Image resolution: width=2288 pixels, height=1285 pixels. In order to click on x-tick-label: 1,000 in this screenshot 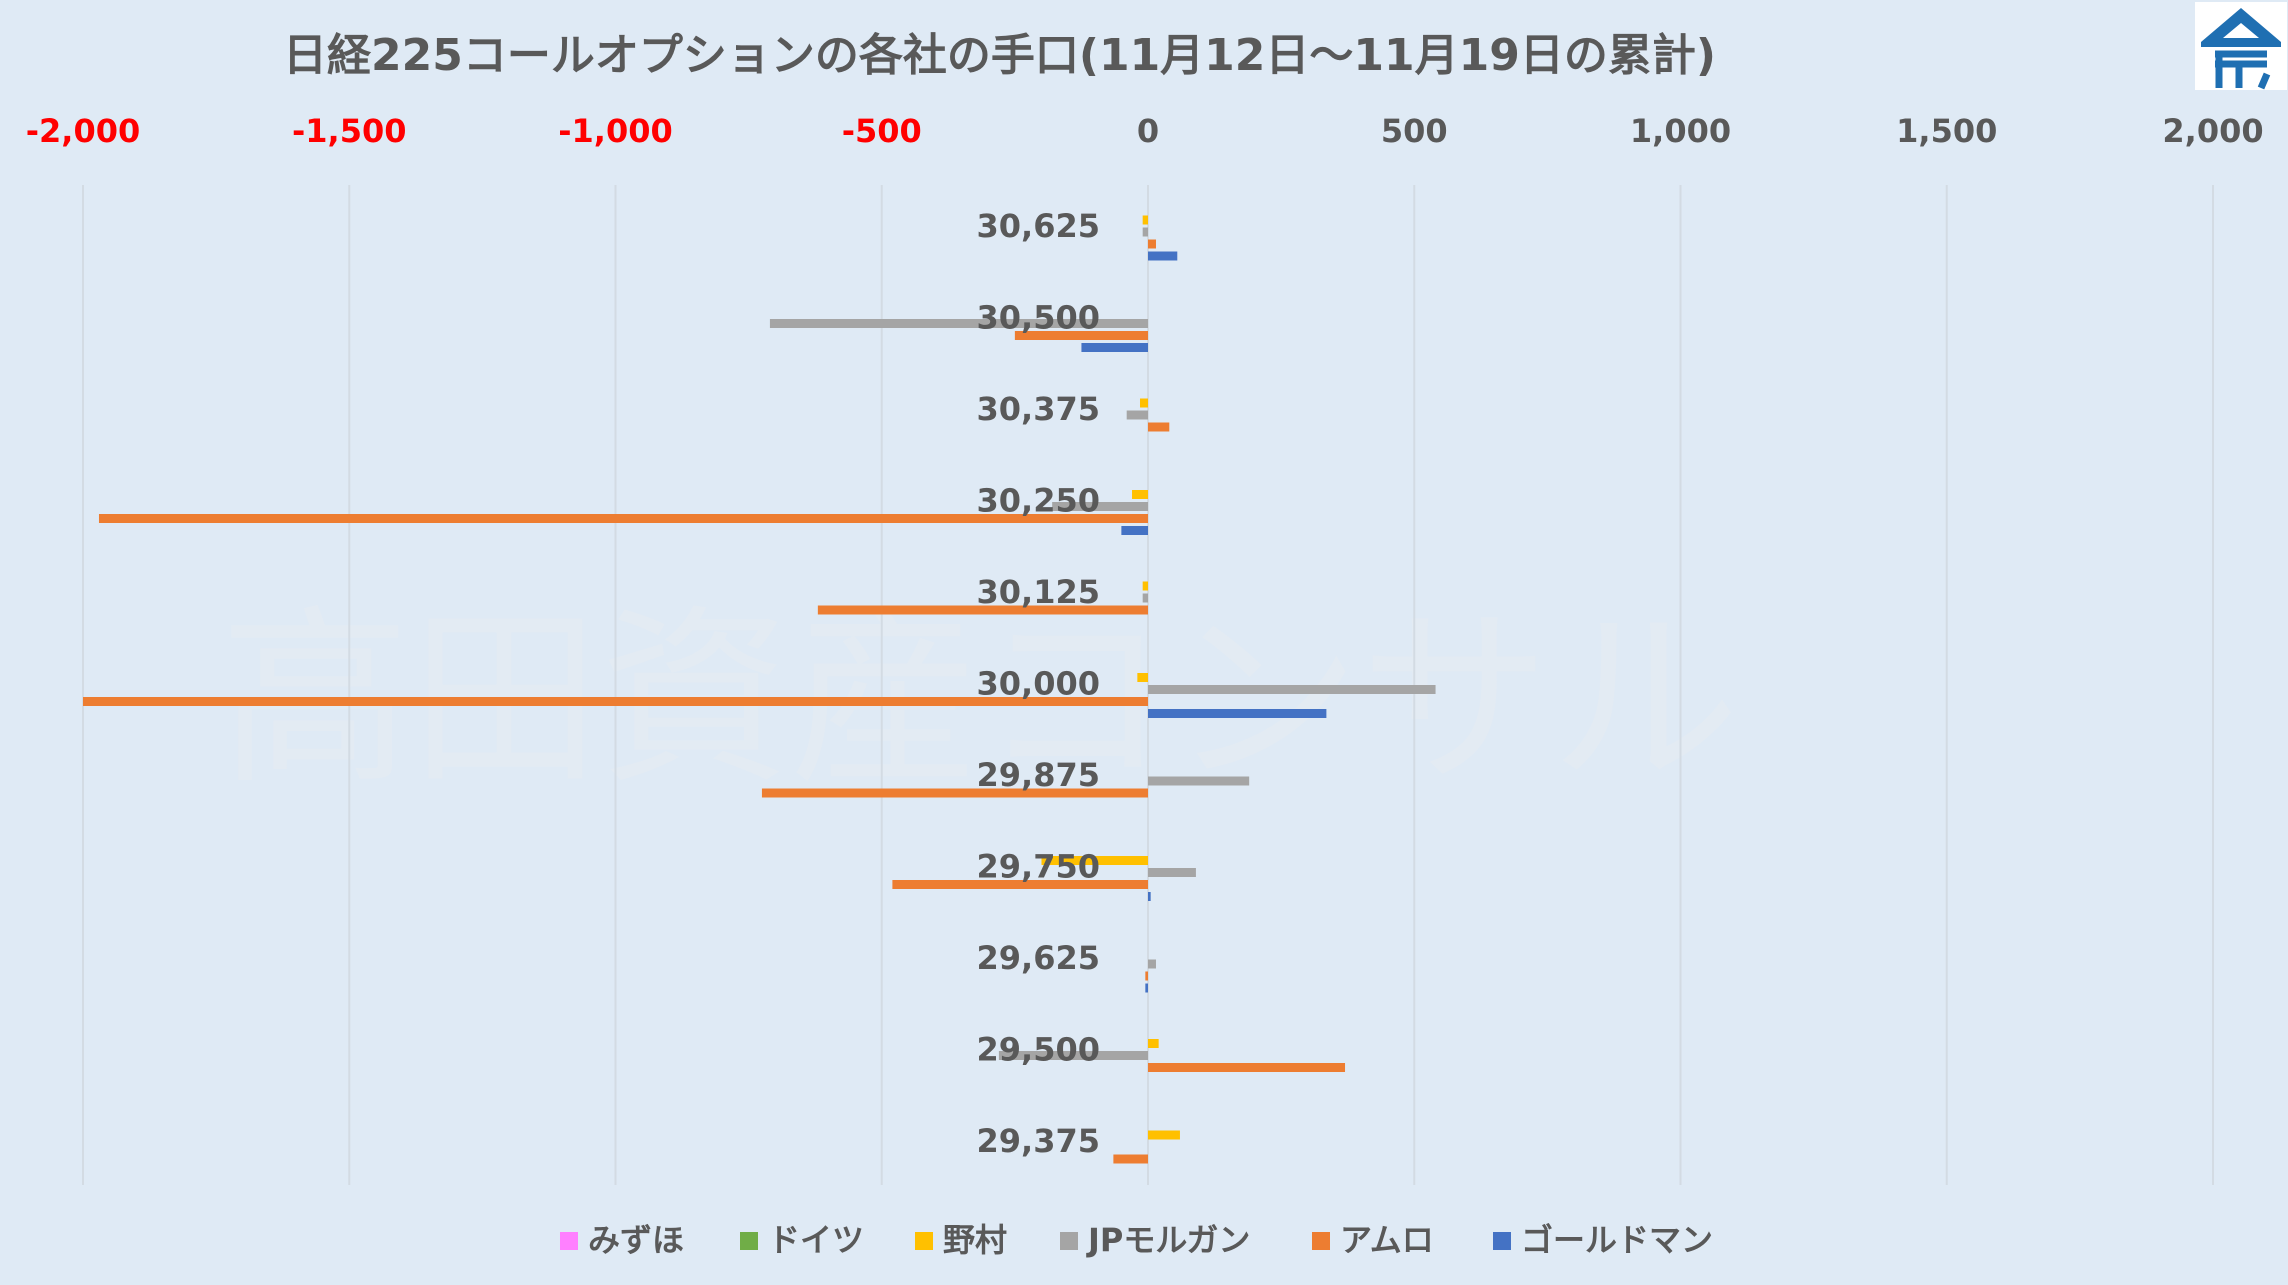, I will do `click(1680, 131)`.